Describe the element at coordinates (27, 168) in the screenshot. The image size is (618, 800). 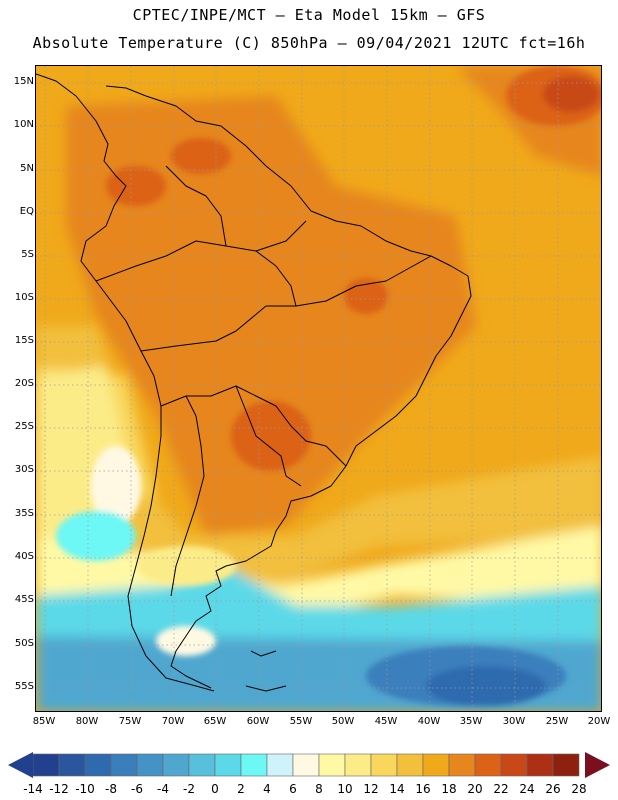
I see `lat-label: 5N` at that location.